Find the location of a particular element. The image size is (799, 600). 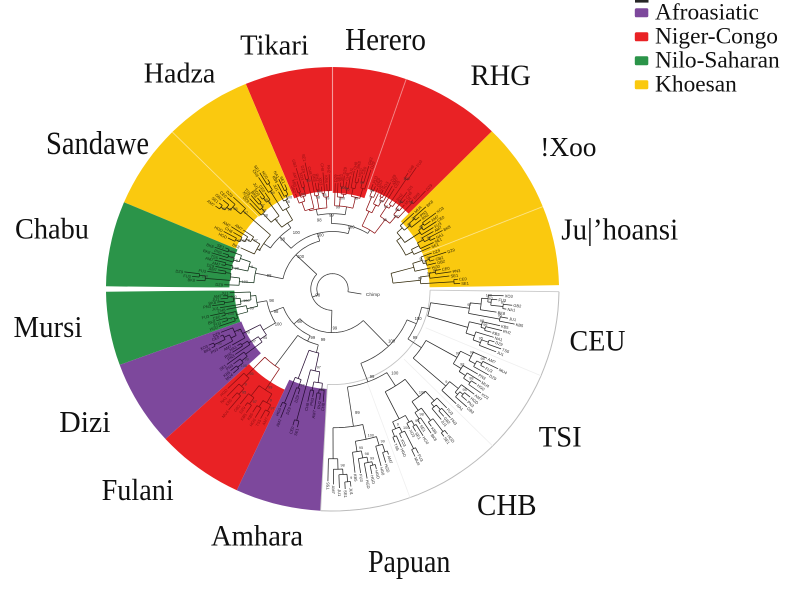

svg-text: Fulani is located at coordinates (138, 490).